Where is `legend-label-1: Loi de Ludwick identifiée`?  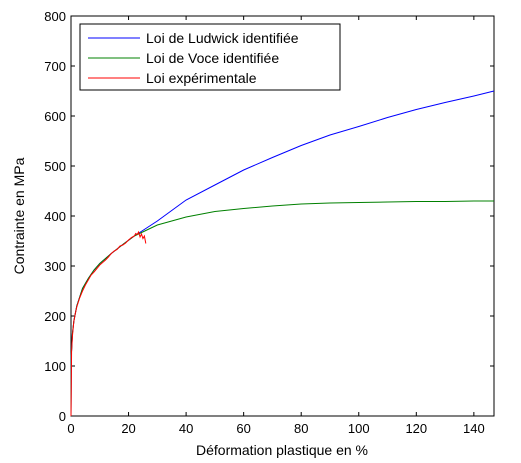
legend-label-1: Loi de Ludwick identifiée is located at coordinates (222, 38).